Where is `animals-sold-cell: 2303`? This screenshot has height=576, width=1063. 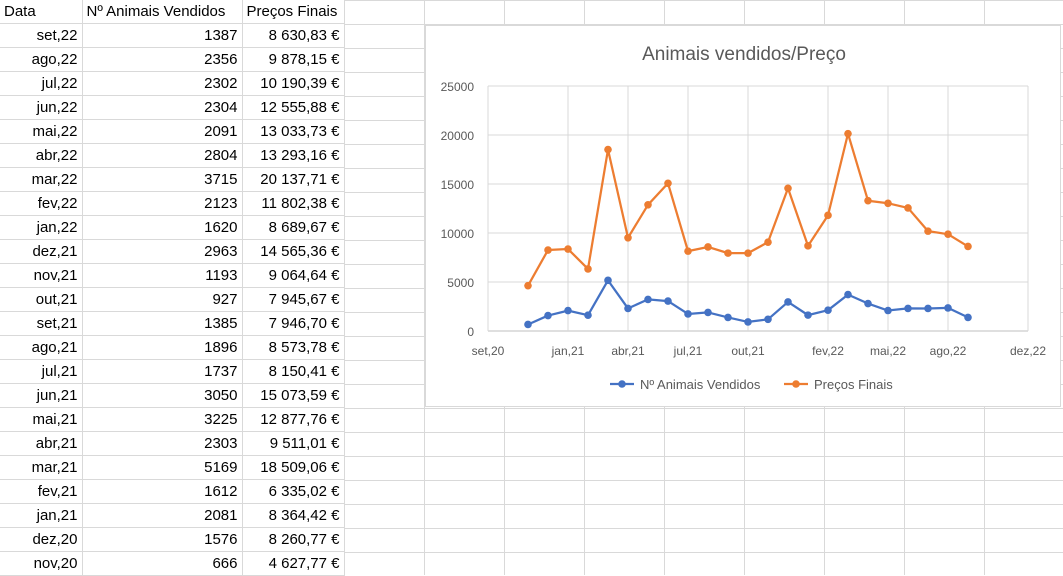 animals-sold-cell: 2303 is located at coordinates (162, 443).